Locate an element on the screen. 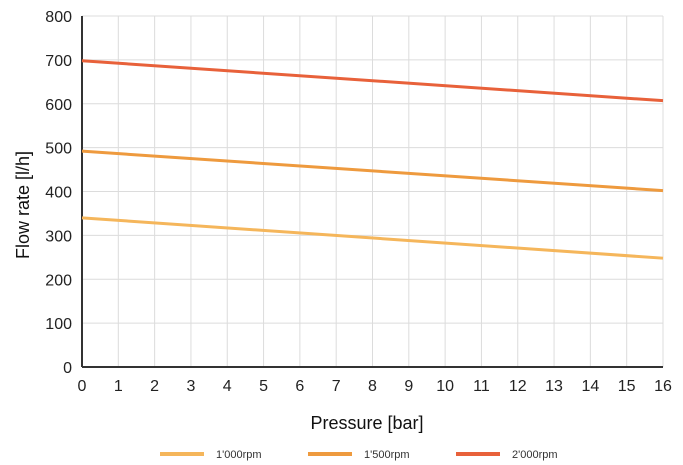 Image resolution: width=683 pixels, height=465 pixels. y-tick-label-400: 400 is located at coordinates (58, 193).